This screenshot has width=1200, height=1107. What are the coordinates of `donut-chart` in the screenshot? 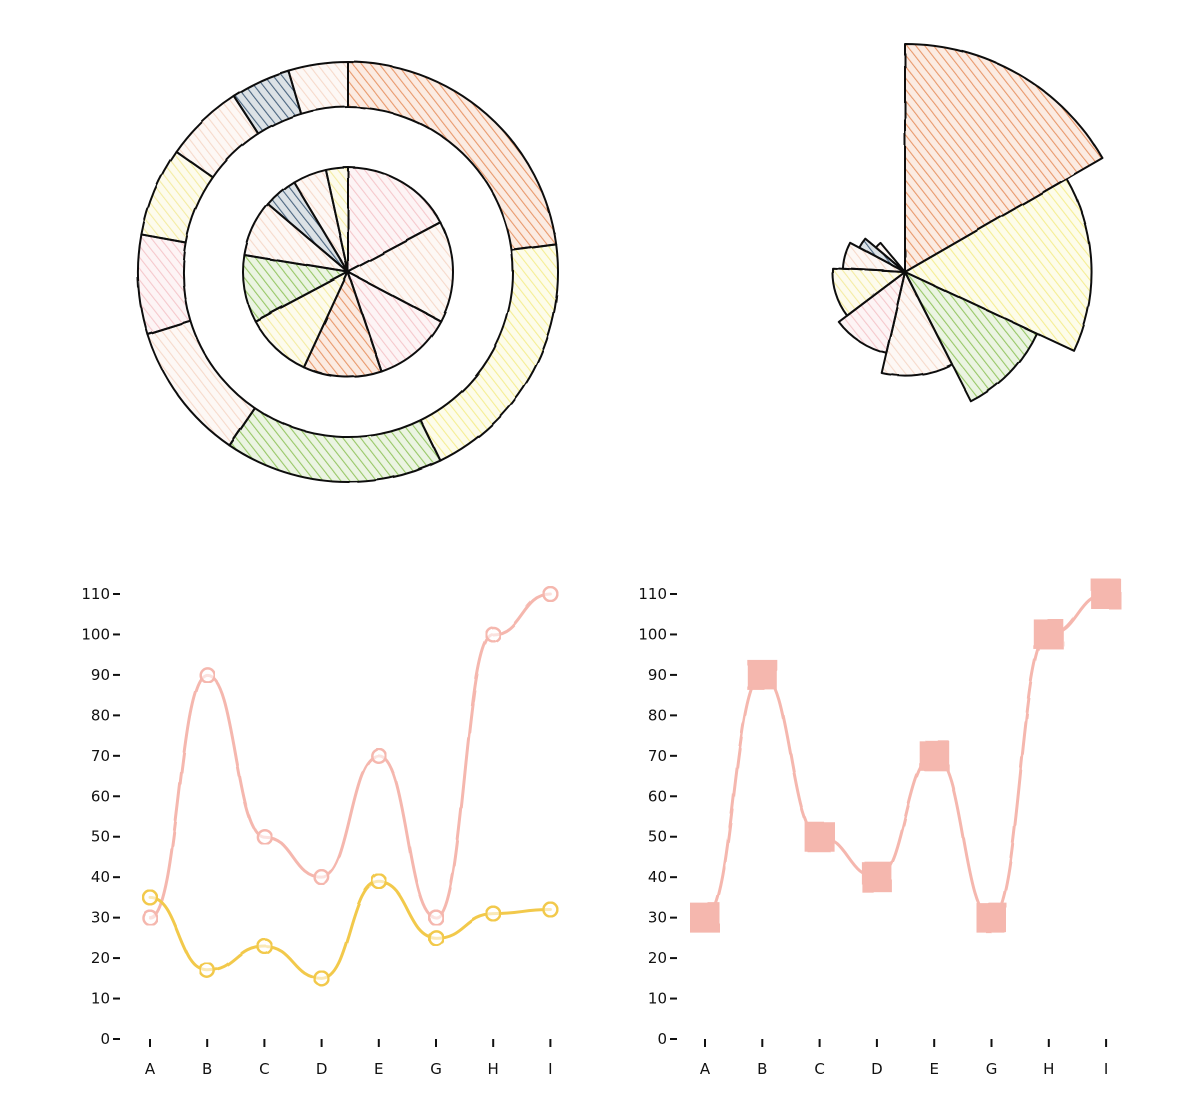 It's located at (348, 272).